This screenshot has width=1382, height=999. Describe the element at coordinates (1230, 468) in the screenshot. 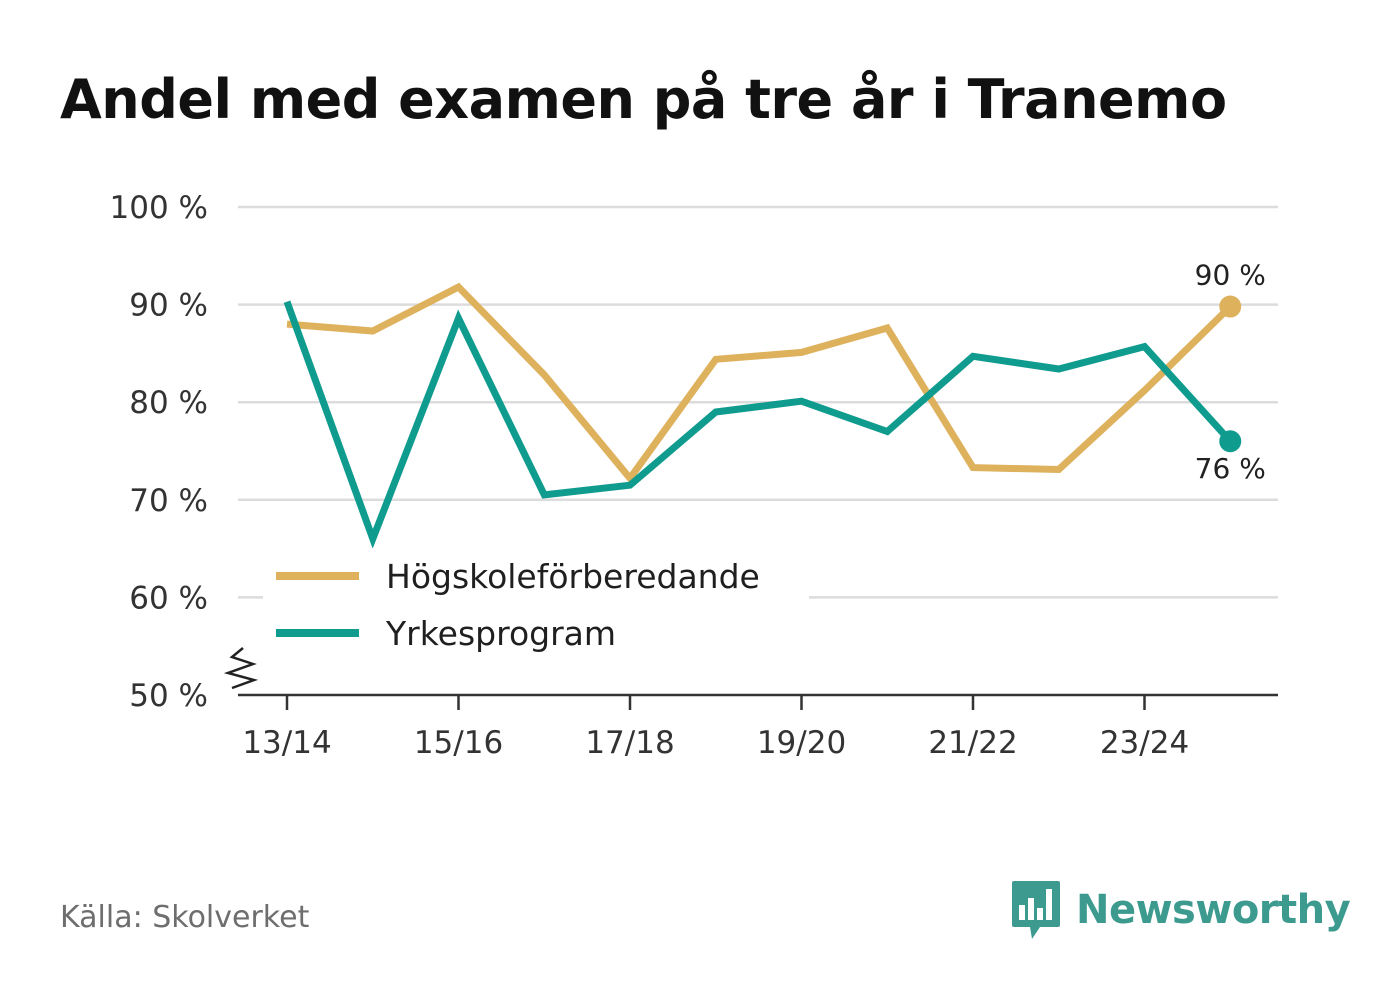

I see `data-label: 76 %` at that location.